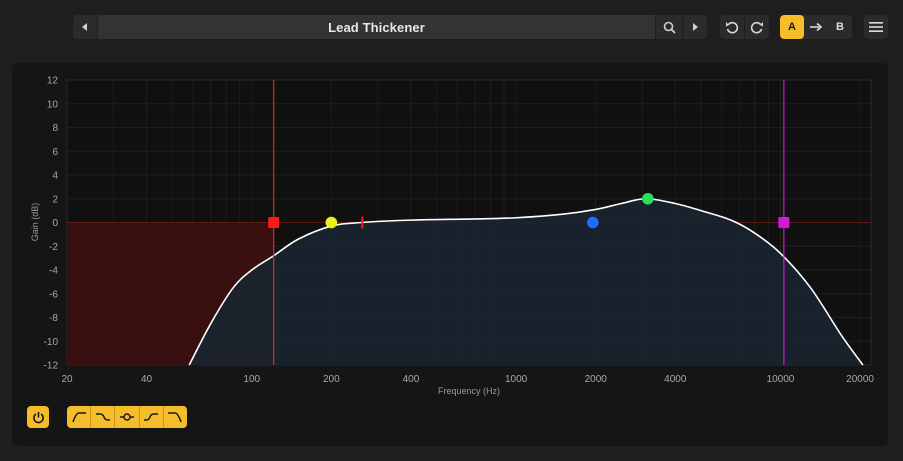 The height and width of the screenshot is (461, 903). What do you see at coordinates (376, 27) in the screenshot?
I see `preset-name: Lead Thickener` at bounding box center [376, 27].